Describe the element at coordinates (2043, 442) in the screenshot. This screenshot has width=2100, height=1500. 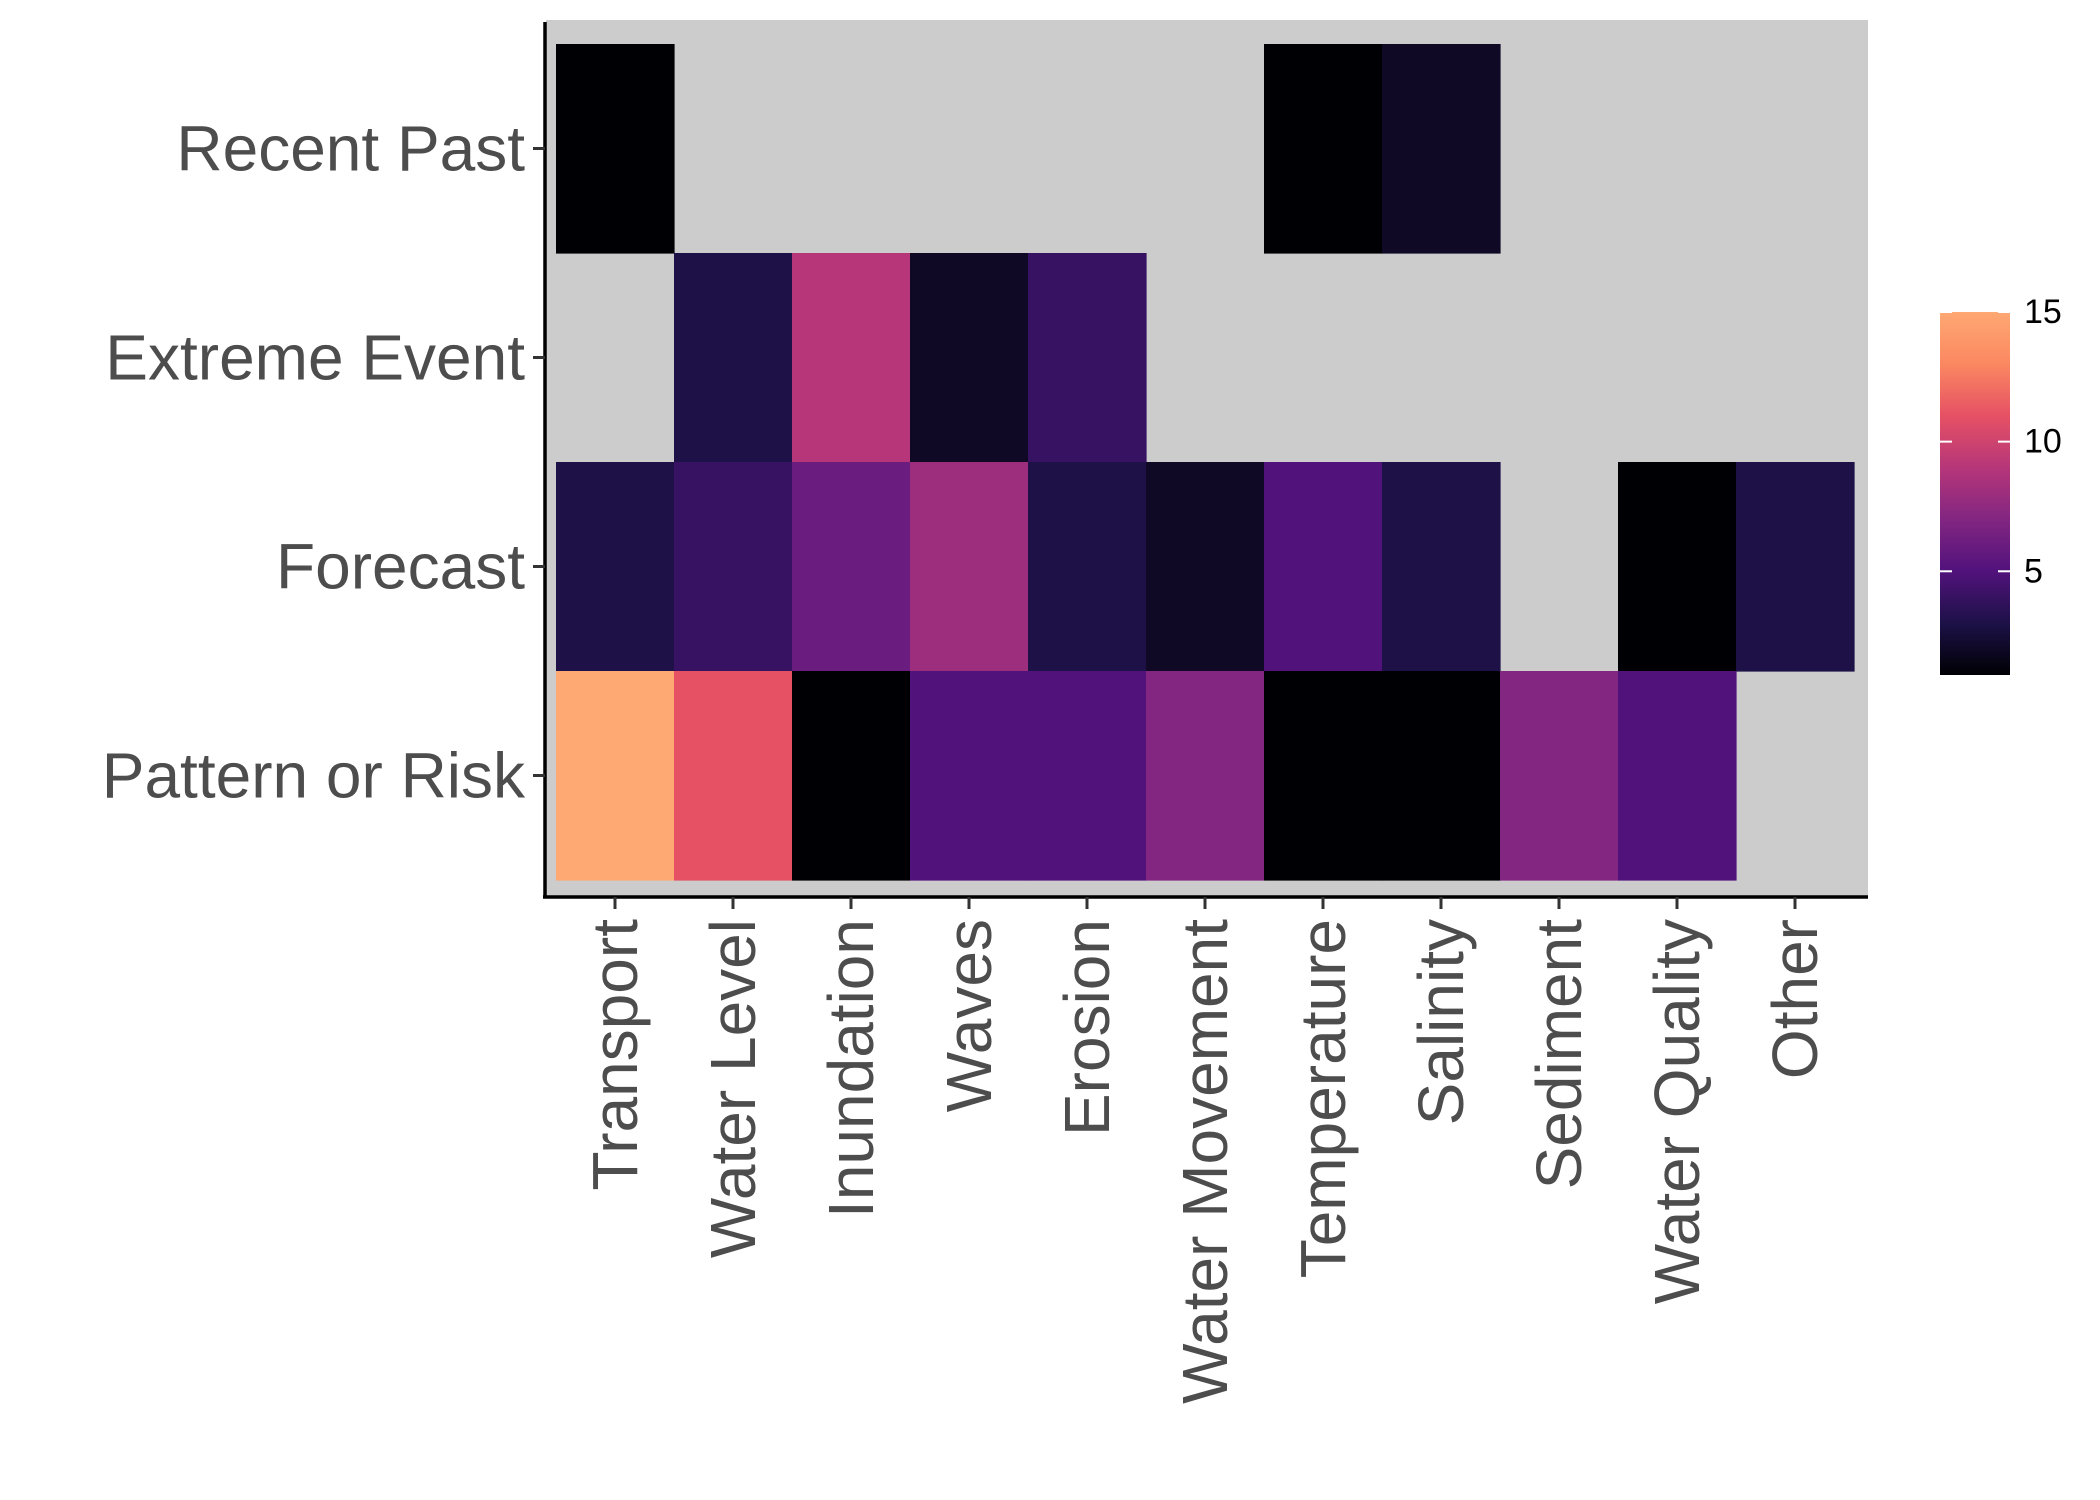
I see `legend-tick-label: 10` at that location.